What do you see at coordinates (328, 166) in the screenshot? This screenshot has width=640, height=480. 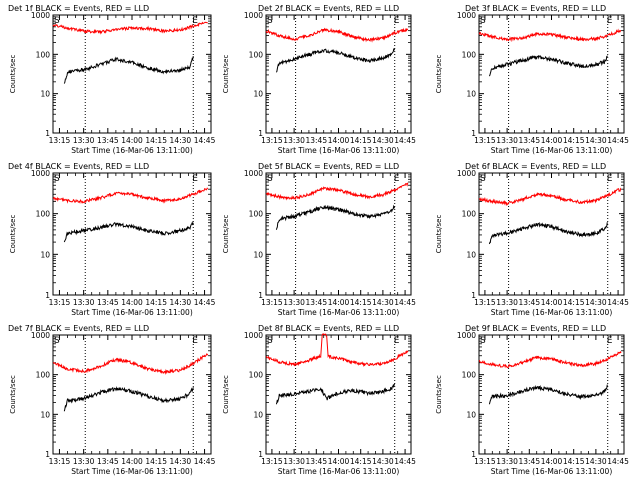 I see `chart-title: Det 5f BLACK = Events, RED = LLD` at bounding box center [328, 166].